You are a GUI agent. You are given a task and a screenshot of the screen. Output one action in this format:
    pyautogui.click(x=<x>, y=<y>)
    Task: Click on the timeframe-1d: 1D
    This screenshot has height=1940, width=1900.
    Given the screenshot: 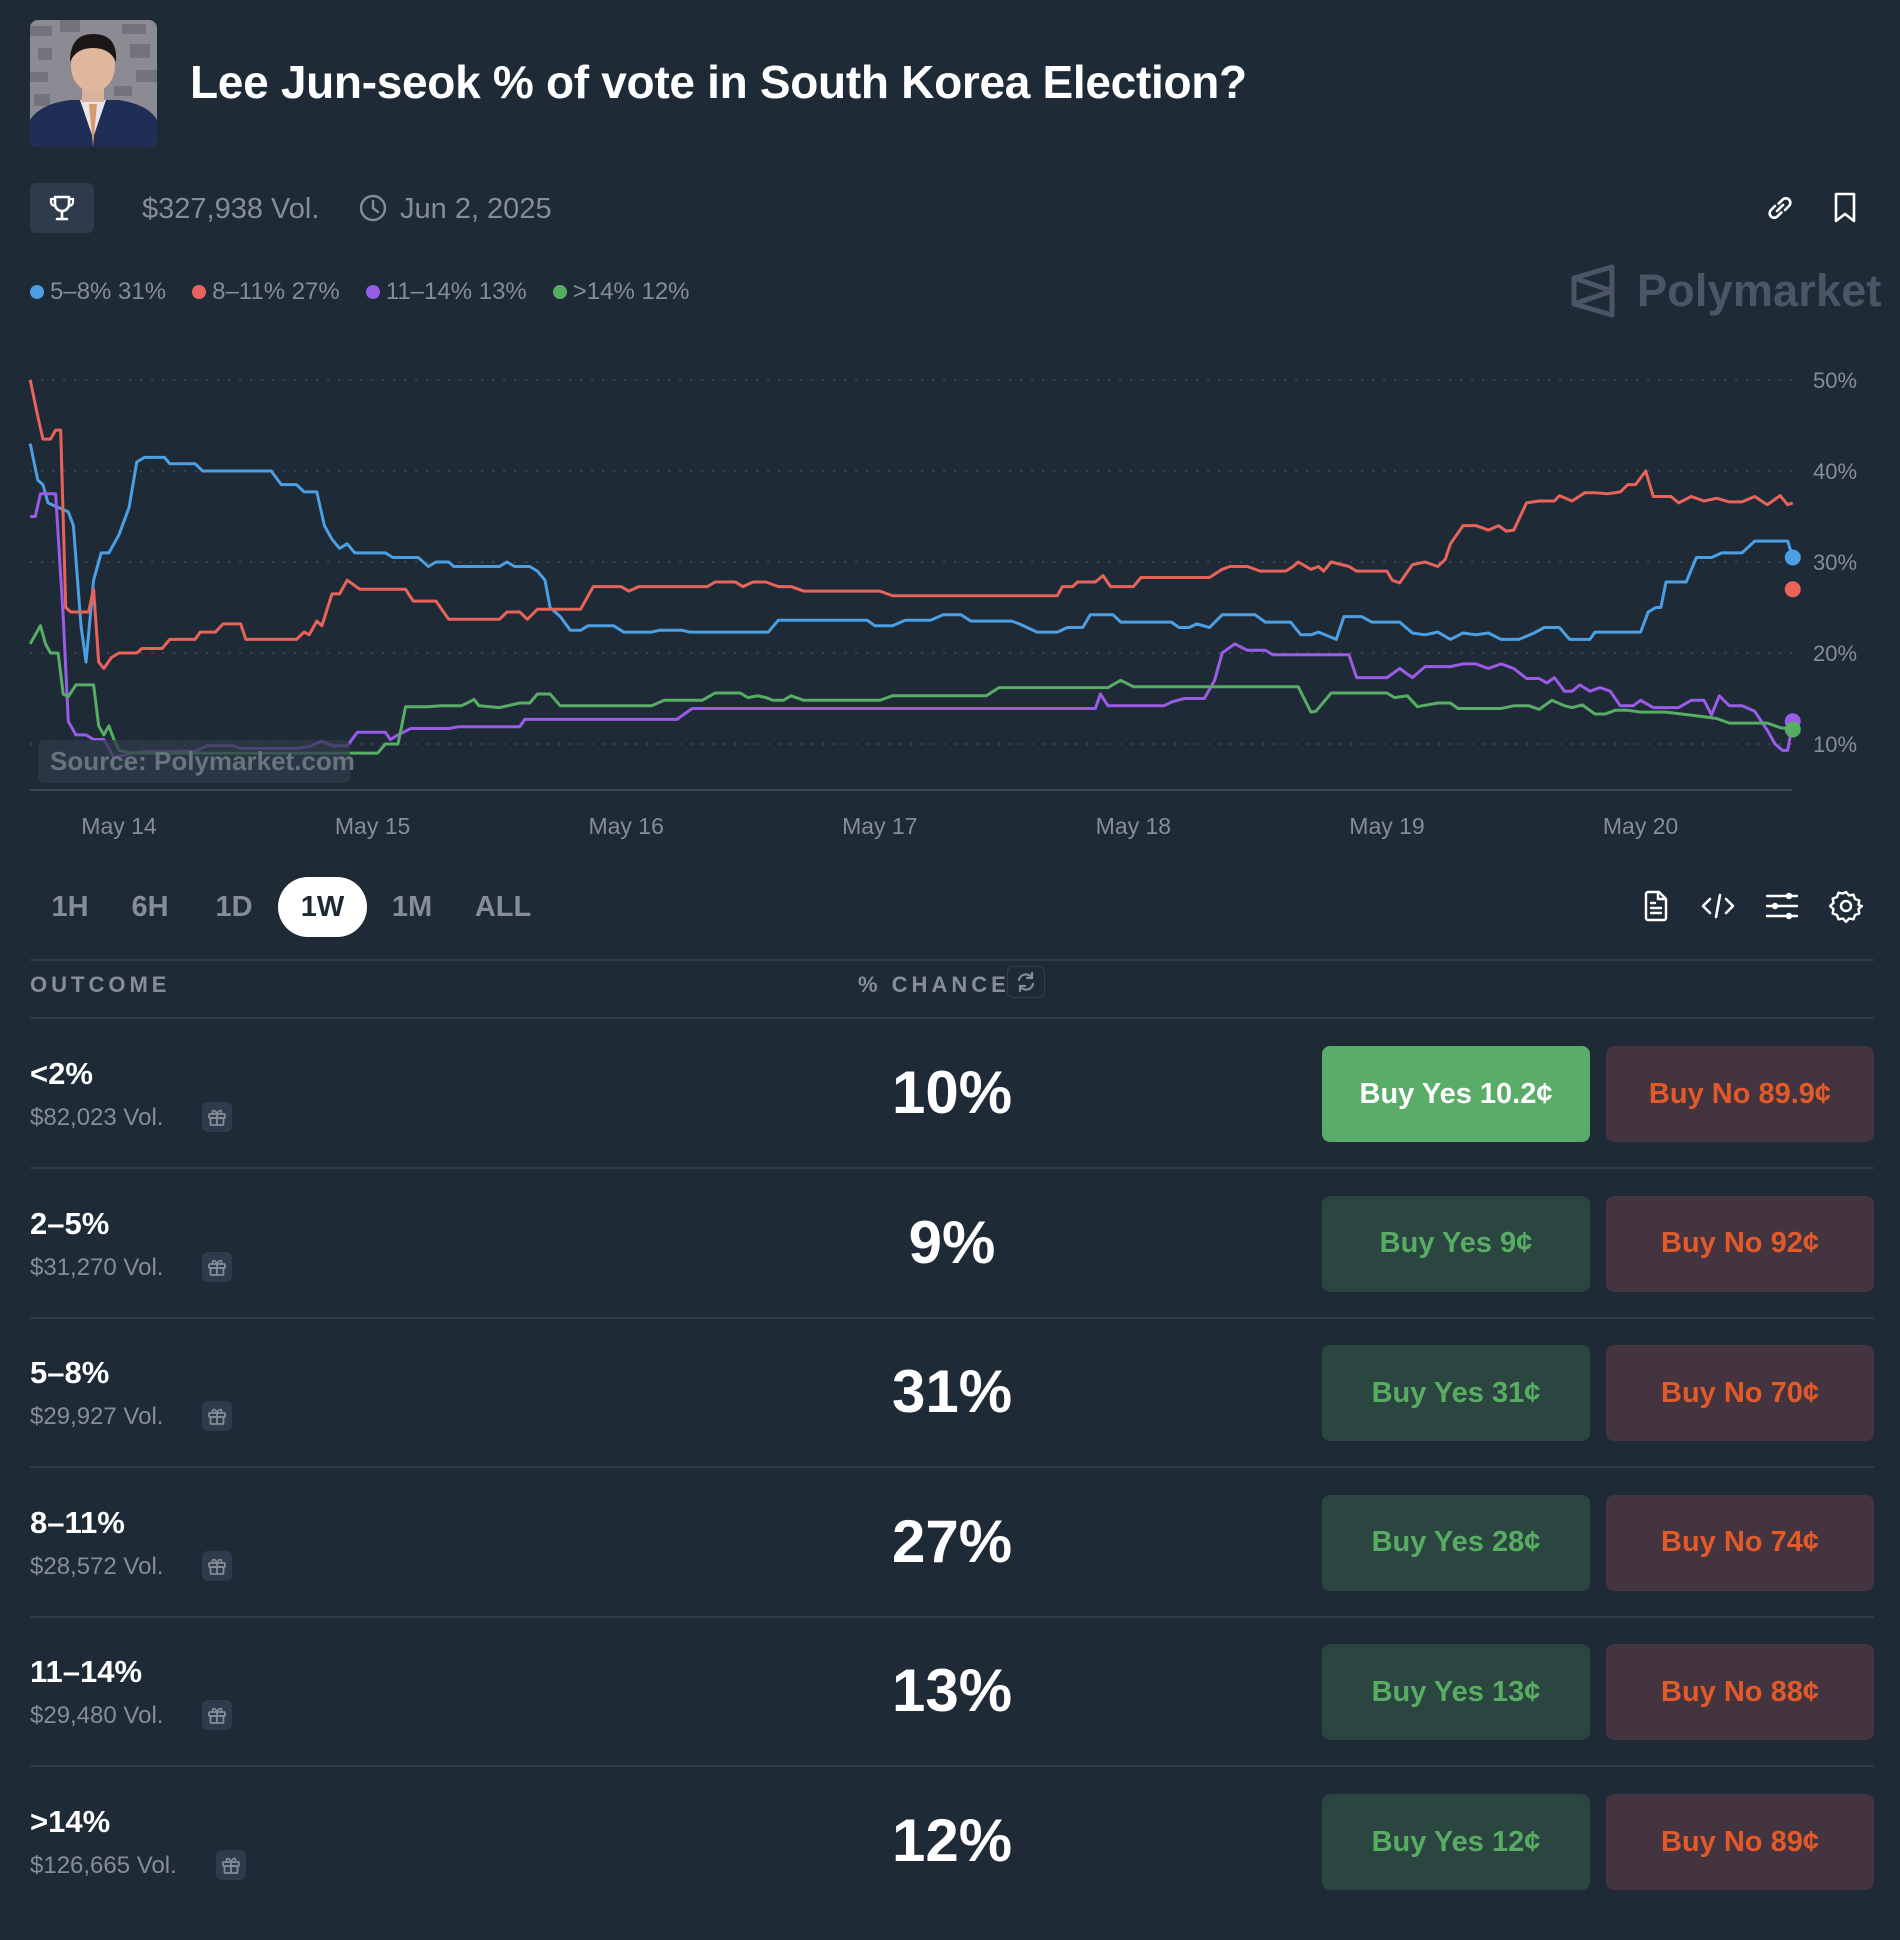 What is the action you would take?
    pyautogui.click(x=234, y=906)
    